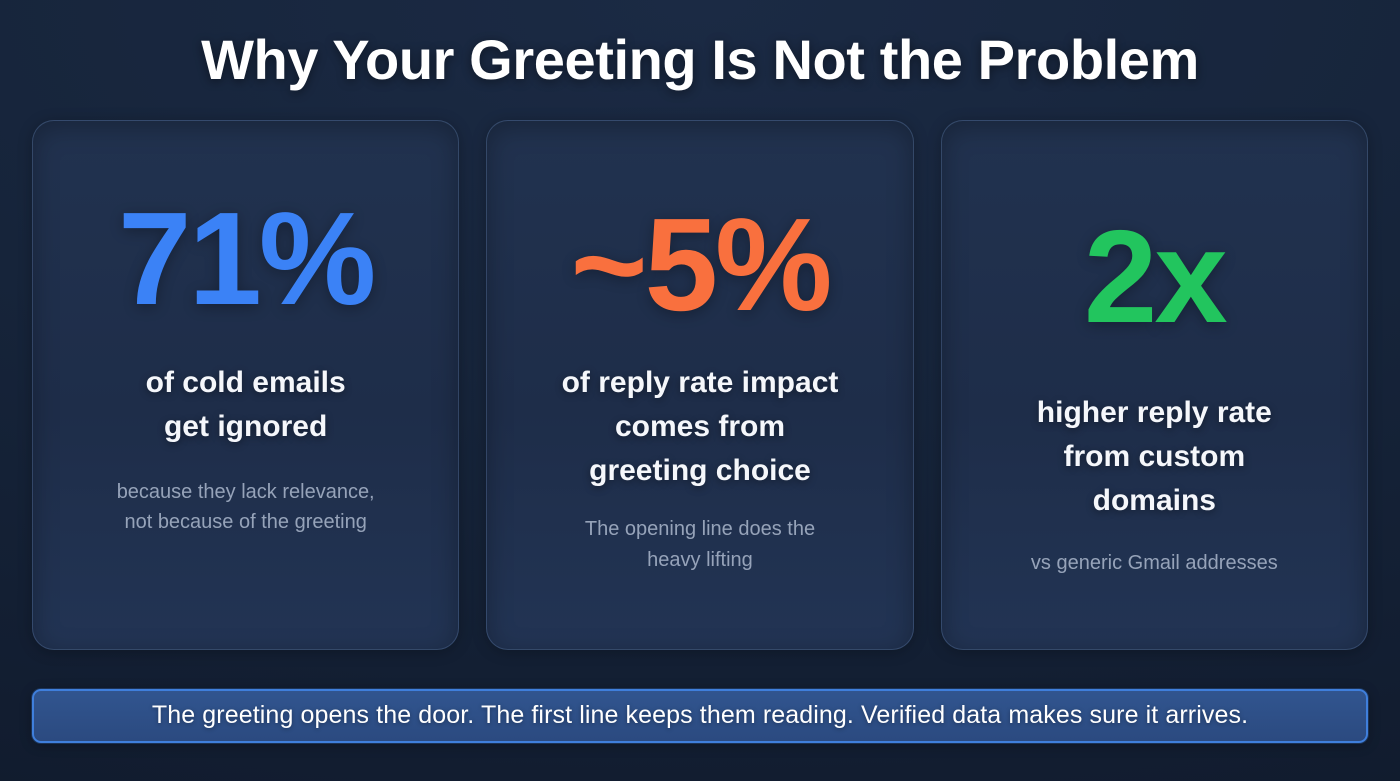  What do you see at coordinates (1154, 500) in the screenshot?
I see `stat-label-line: domains` at bounding box center [1154, 500].